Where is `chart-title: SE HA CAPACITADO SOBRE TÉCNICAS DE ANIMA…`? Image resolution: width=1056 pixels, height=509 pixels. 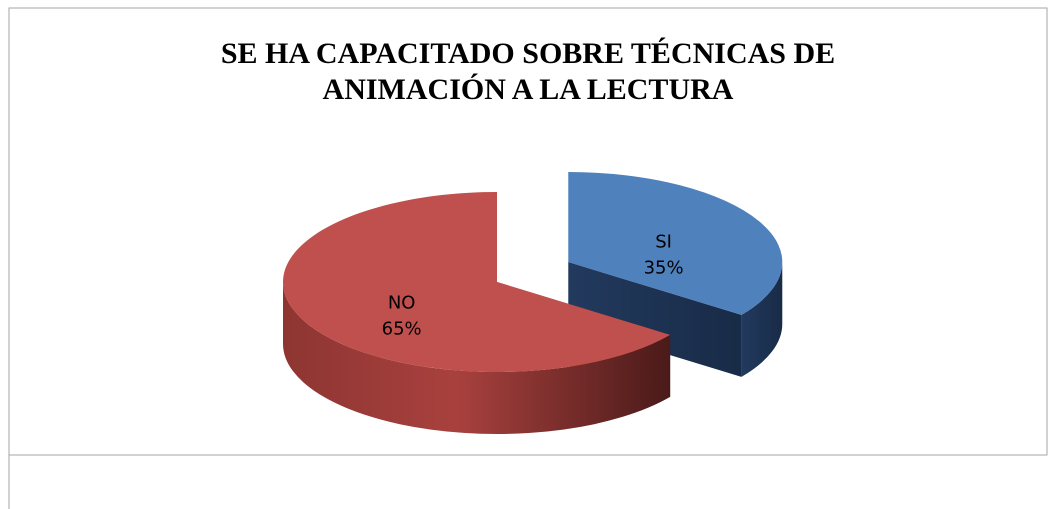 chart-title: SE HA CAPACITADO SOBRE TÉCNICAS DE ANIMA… is located at coordinates (528, 71).